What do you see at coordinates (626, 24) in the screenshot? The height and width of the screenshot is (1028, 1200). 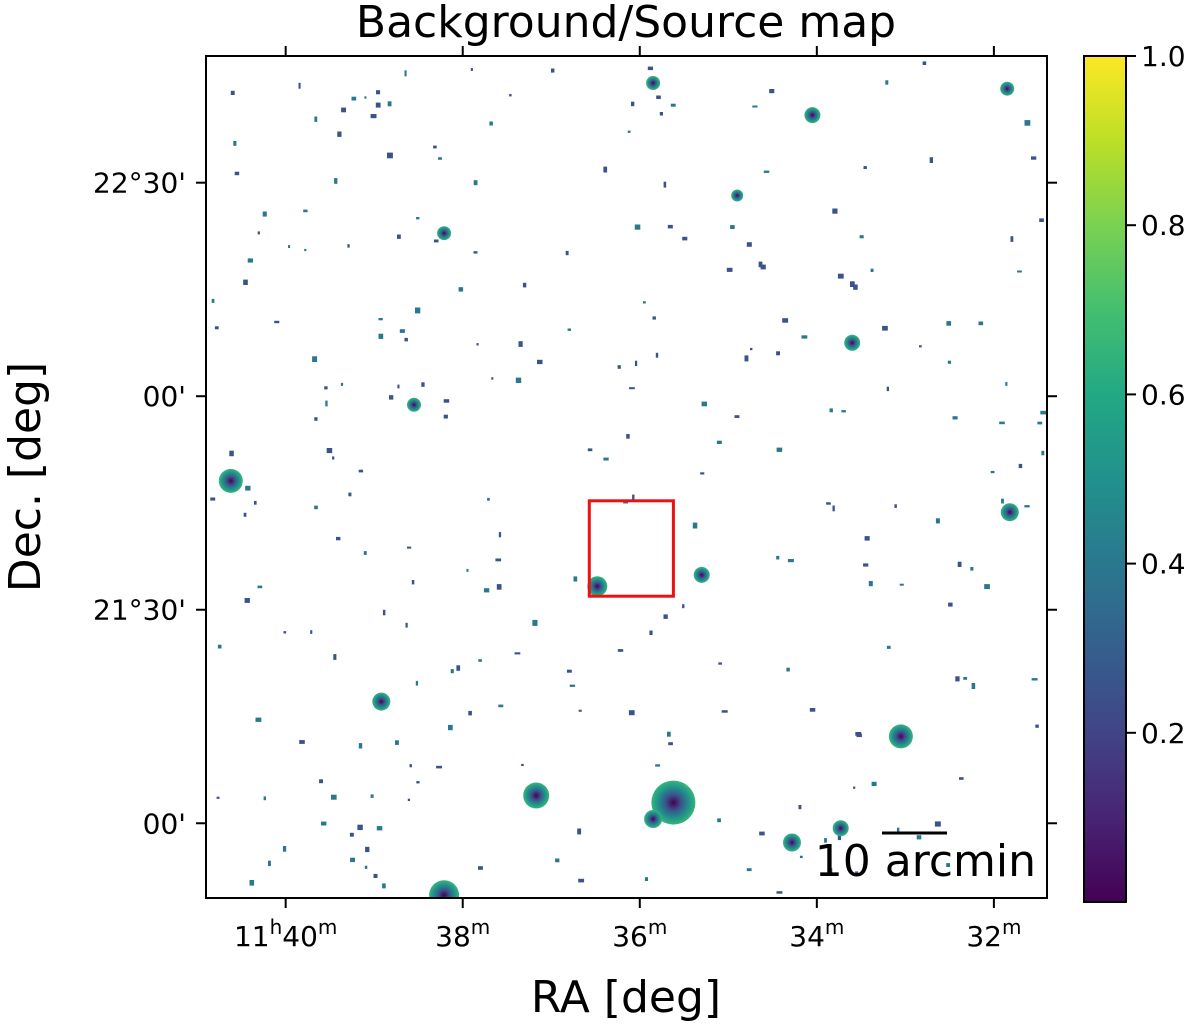 I see `chart-title: Background/Source map` at bounding box center [626, 24].